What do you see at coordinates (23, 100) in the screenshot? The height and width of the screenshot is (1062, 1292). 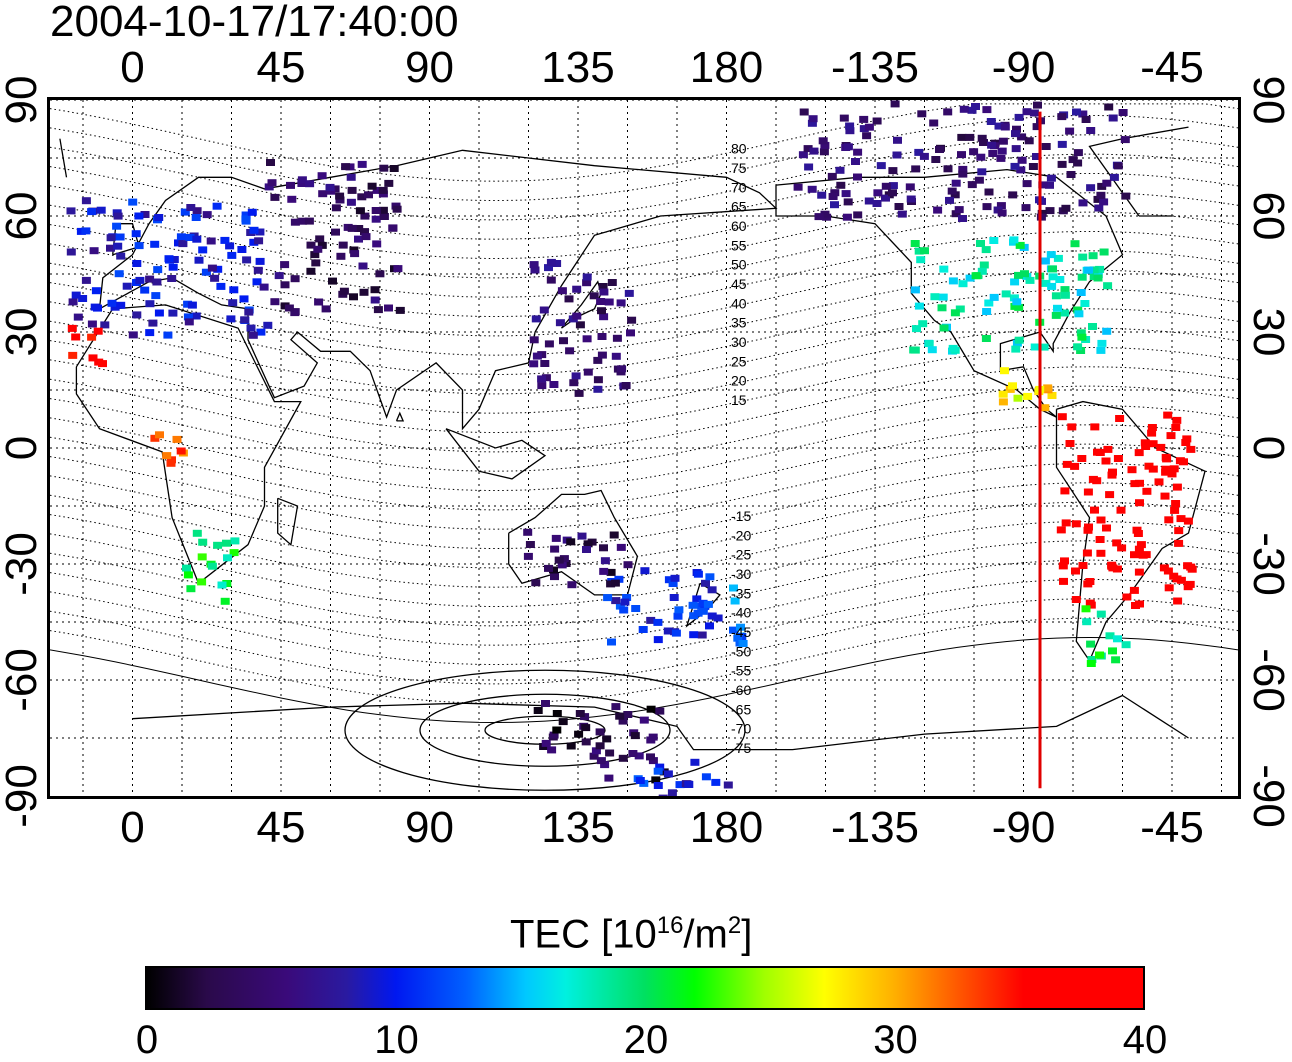 I see `lat-tick-left: 90` at bounding box center [23, 100].